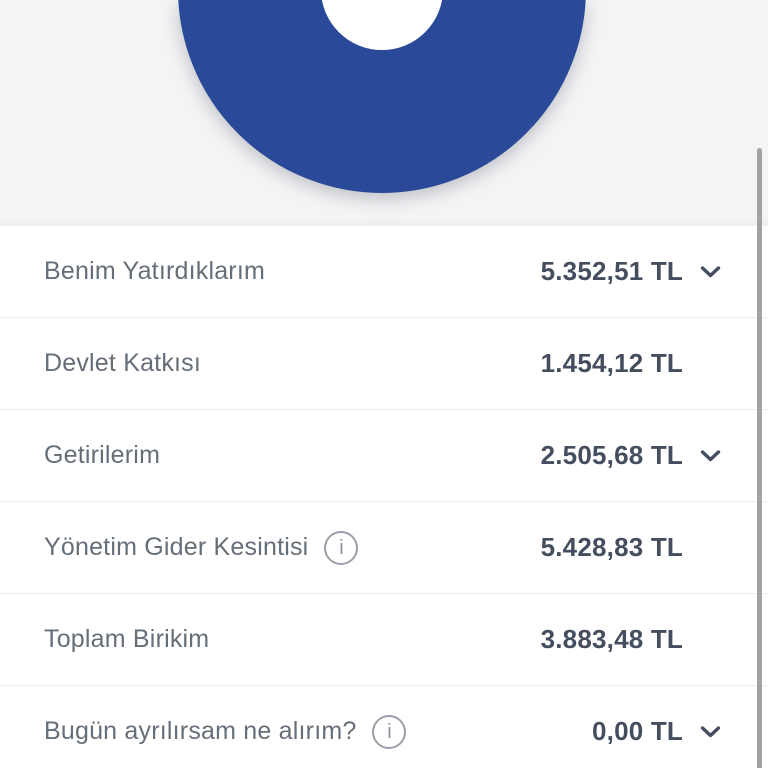 The image size is (768, 768). I want to click on row-value: 5.352,51 TL, so click(611, 271).